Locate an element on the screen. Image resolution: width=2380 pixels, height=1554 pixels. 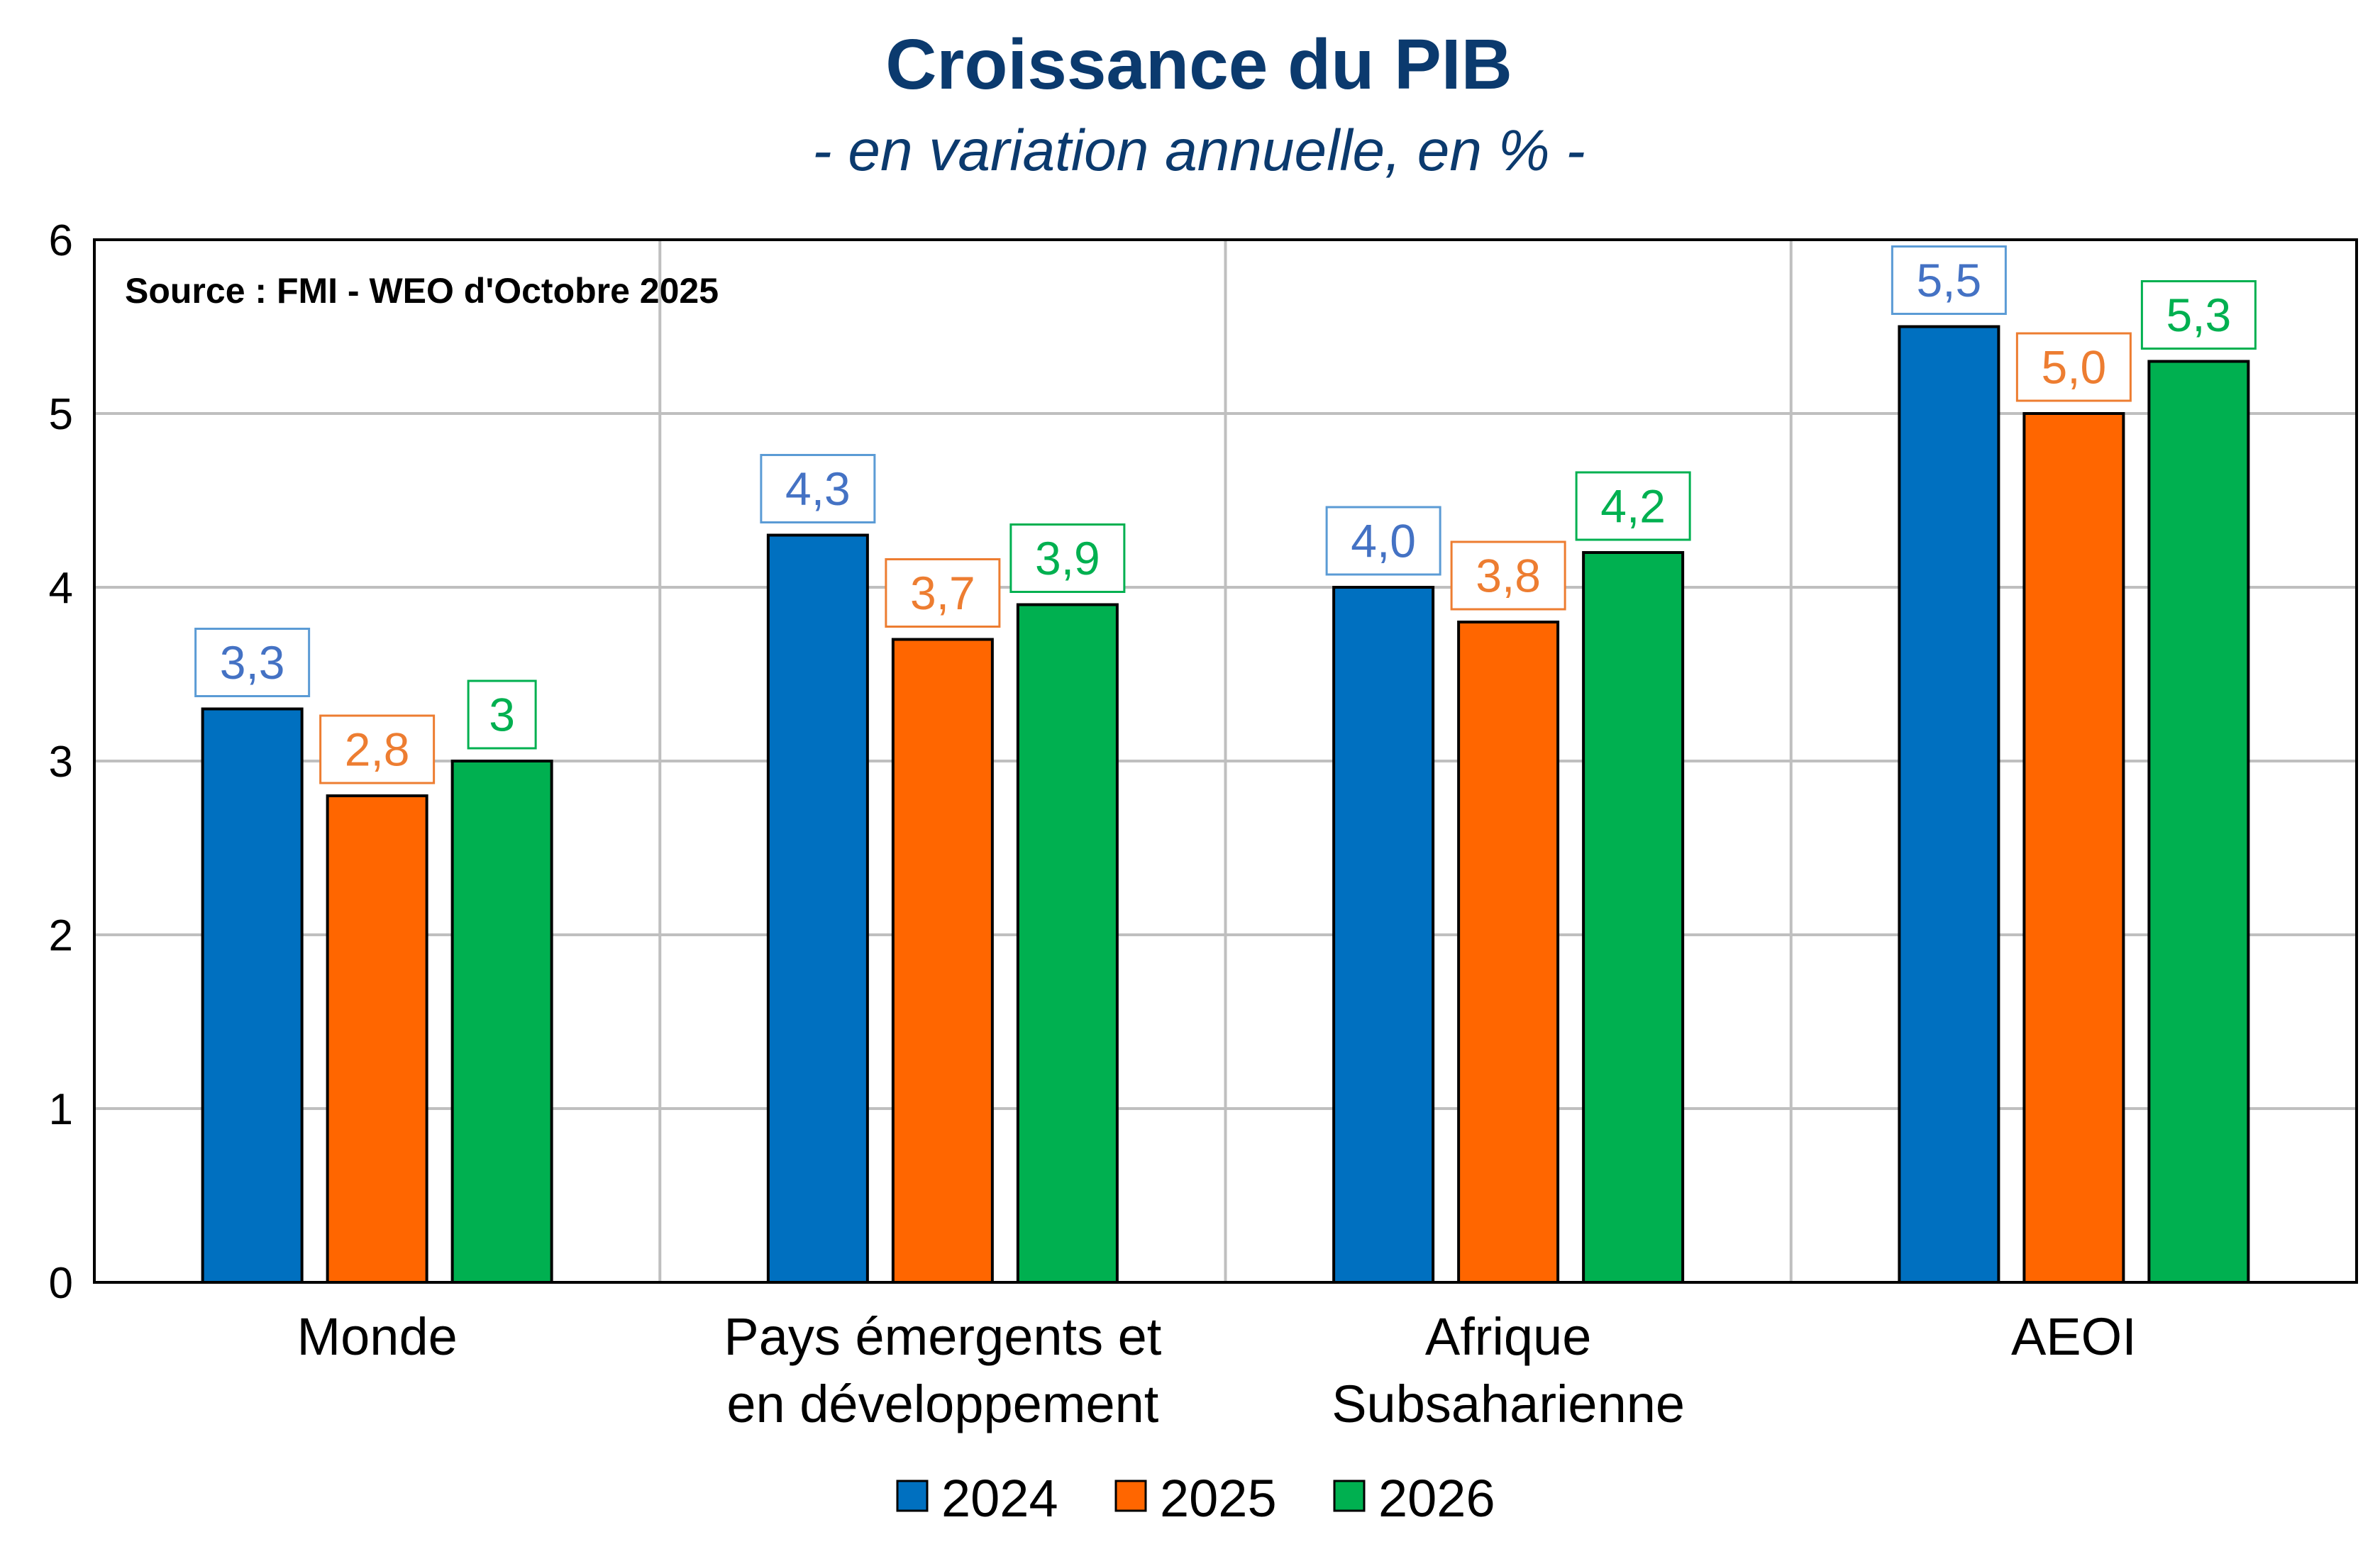
data-label: 5,5 is located at coordinates (1950, 280).